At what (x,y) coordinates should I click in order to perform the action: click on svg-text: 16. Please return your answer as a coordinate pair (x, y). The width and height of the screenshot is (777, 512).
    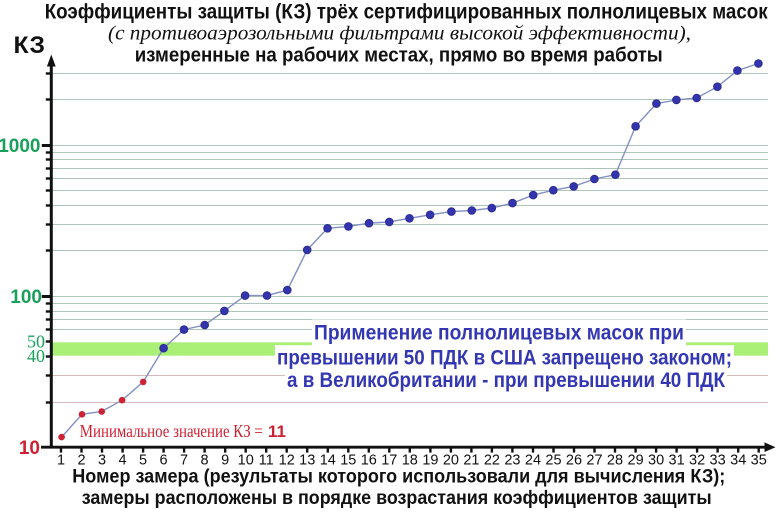
    Looking at the image, I should click on (369, 461).